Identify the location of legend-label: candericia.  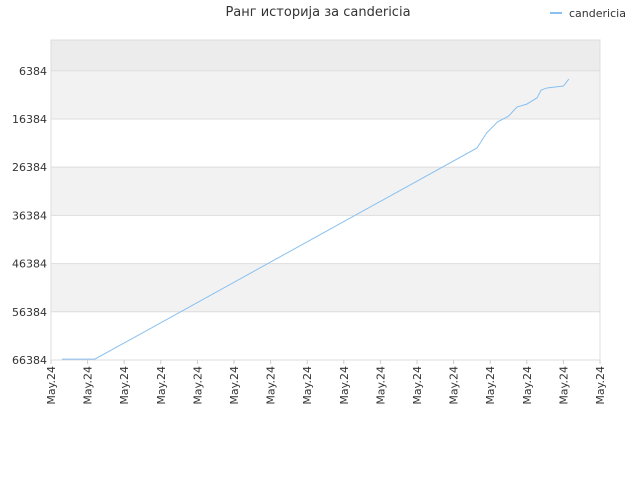
(597, 13).